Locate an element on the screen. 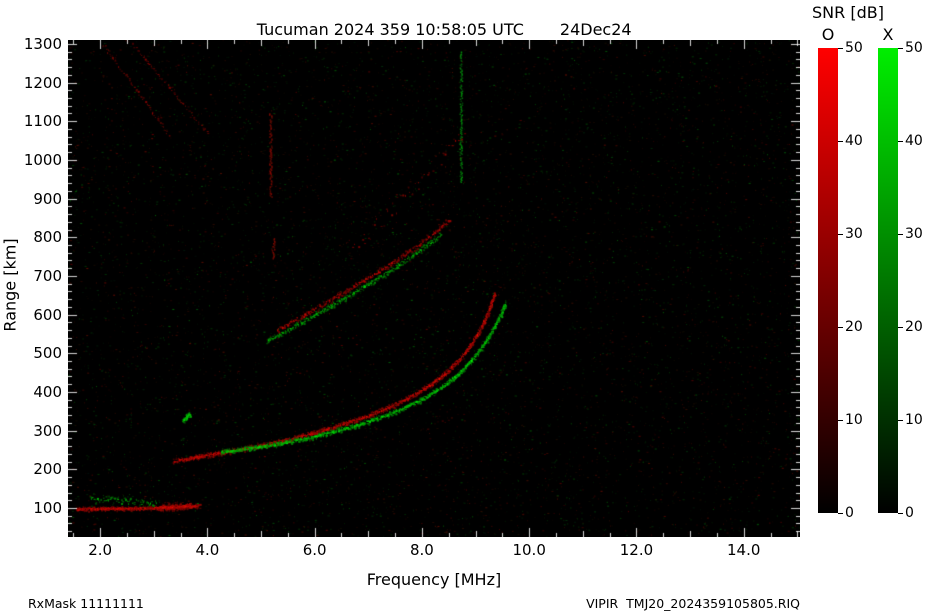  data-file-label: VIPIR TMJ20_2024359105805.RIQ is located at coordinates (693, 603).